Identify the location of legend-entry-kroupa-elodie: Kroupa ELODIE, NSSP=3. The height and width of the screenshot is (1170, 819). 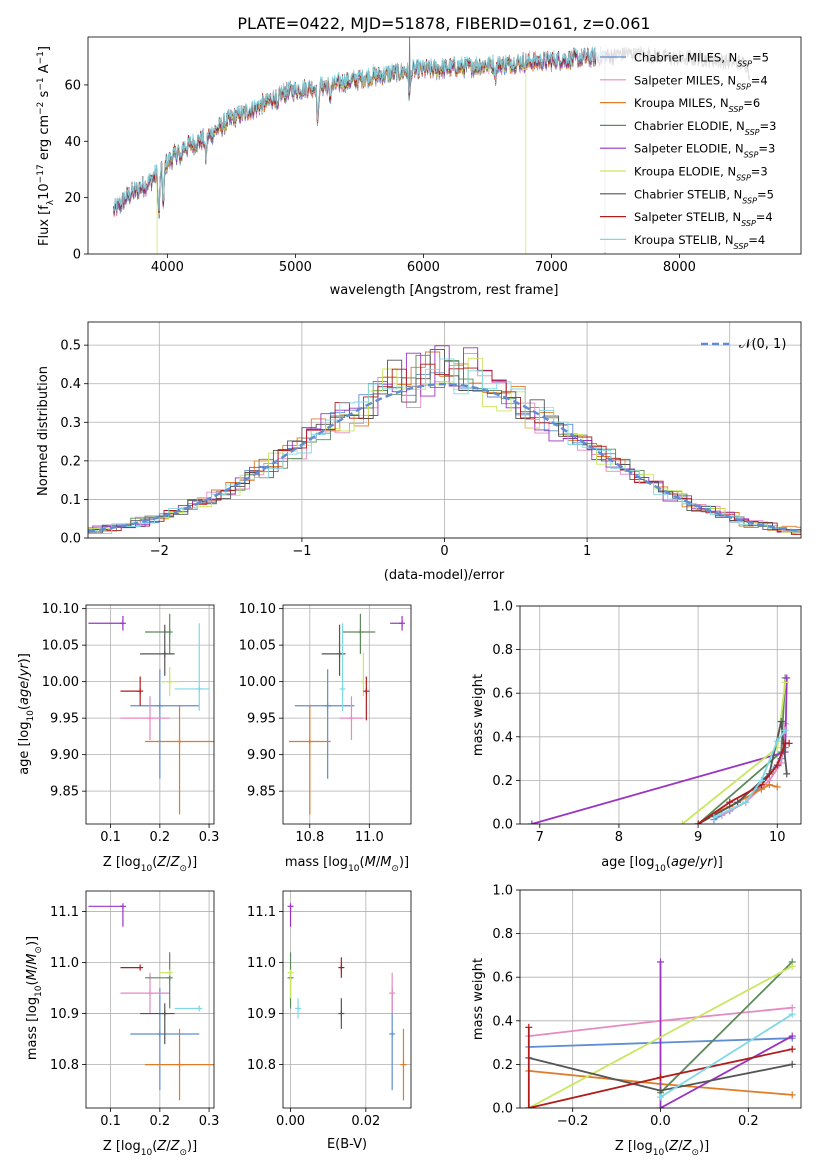
(701, 174).